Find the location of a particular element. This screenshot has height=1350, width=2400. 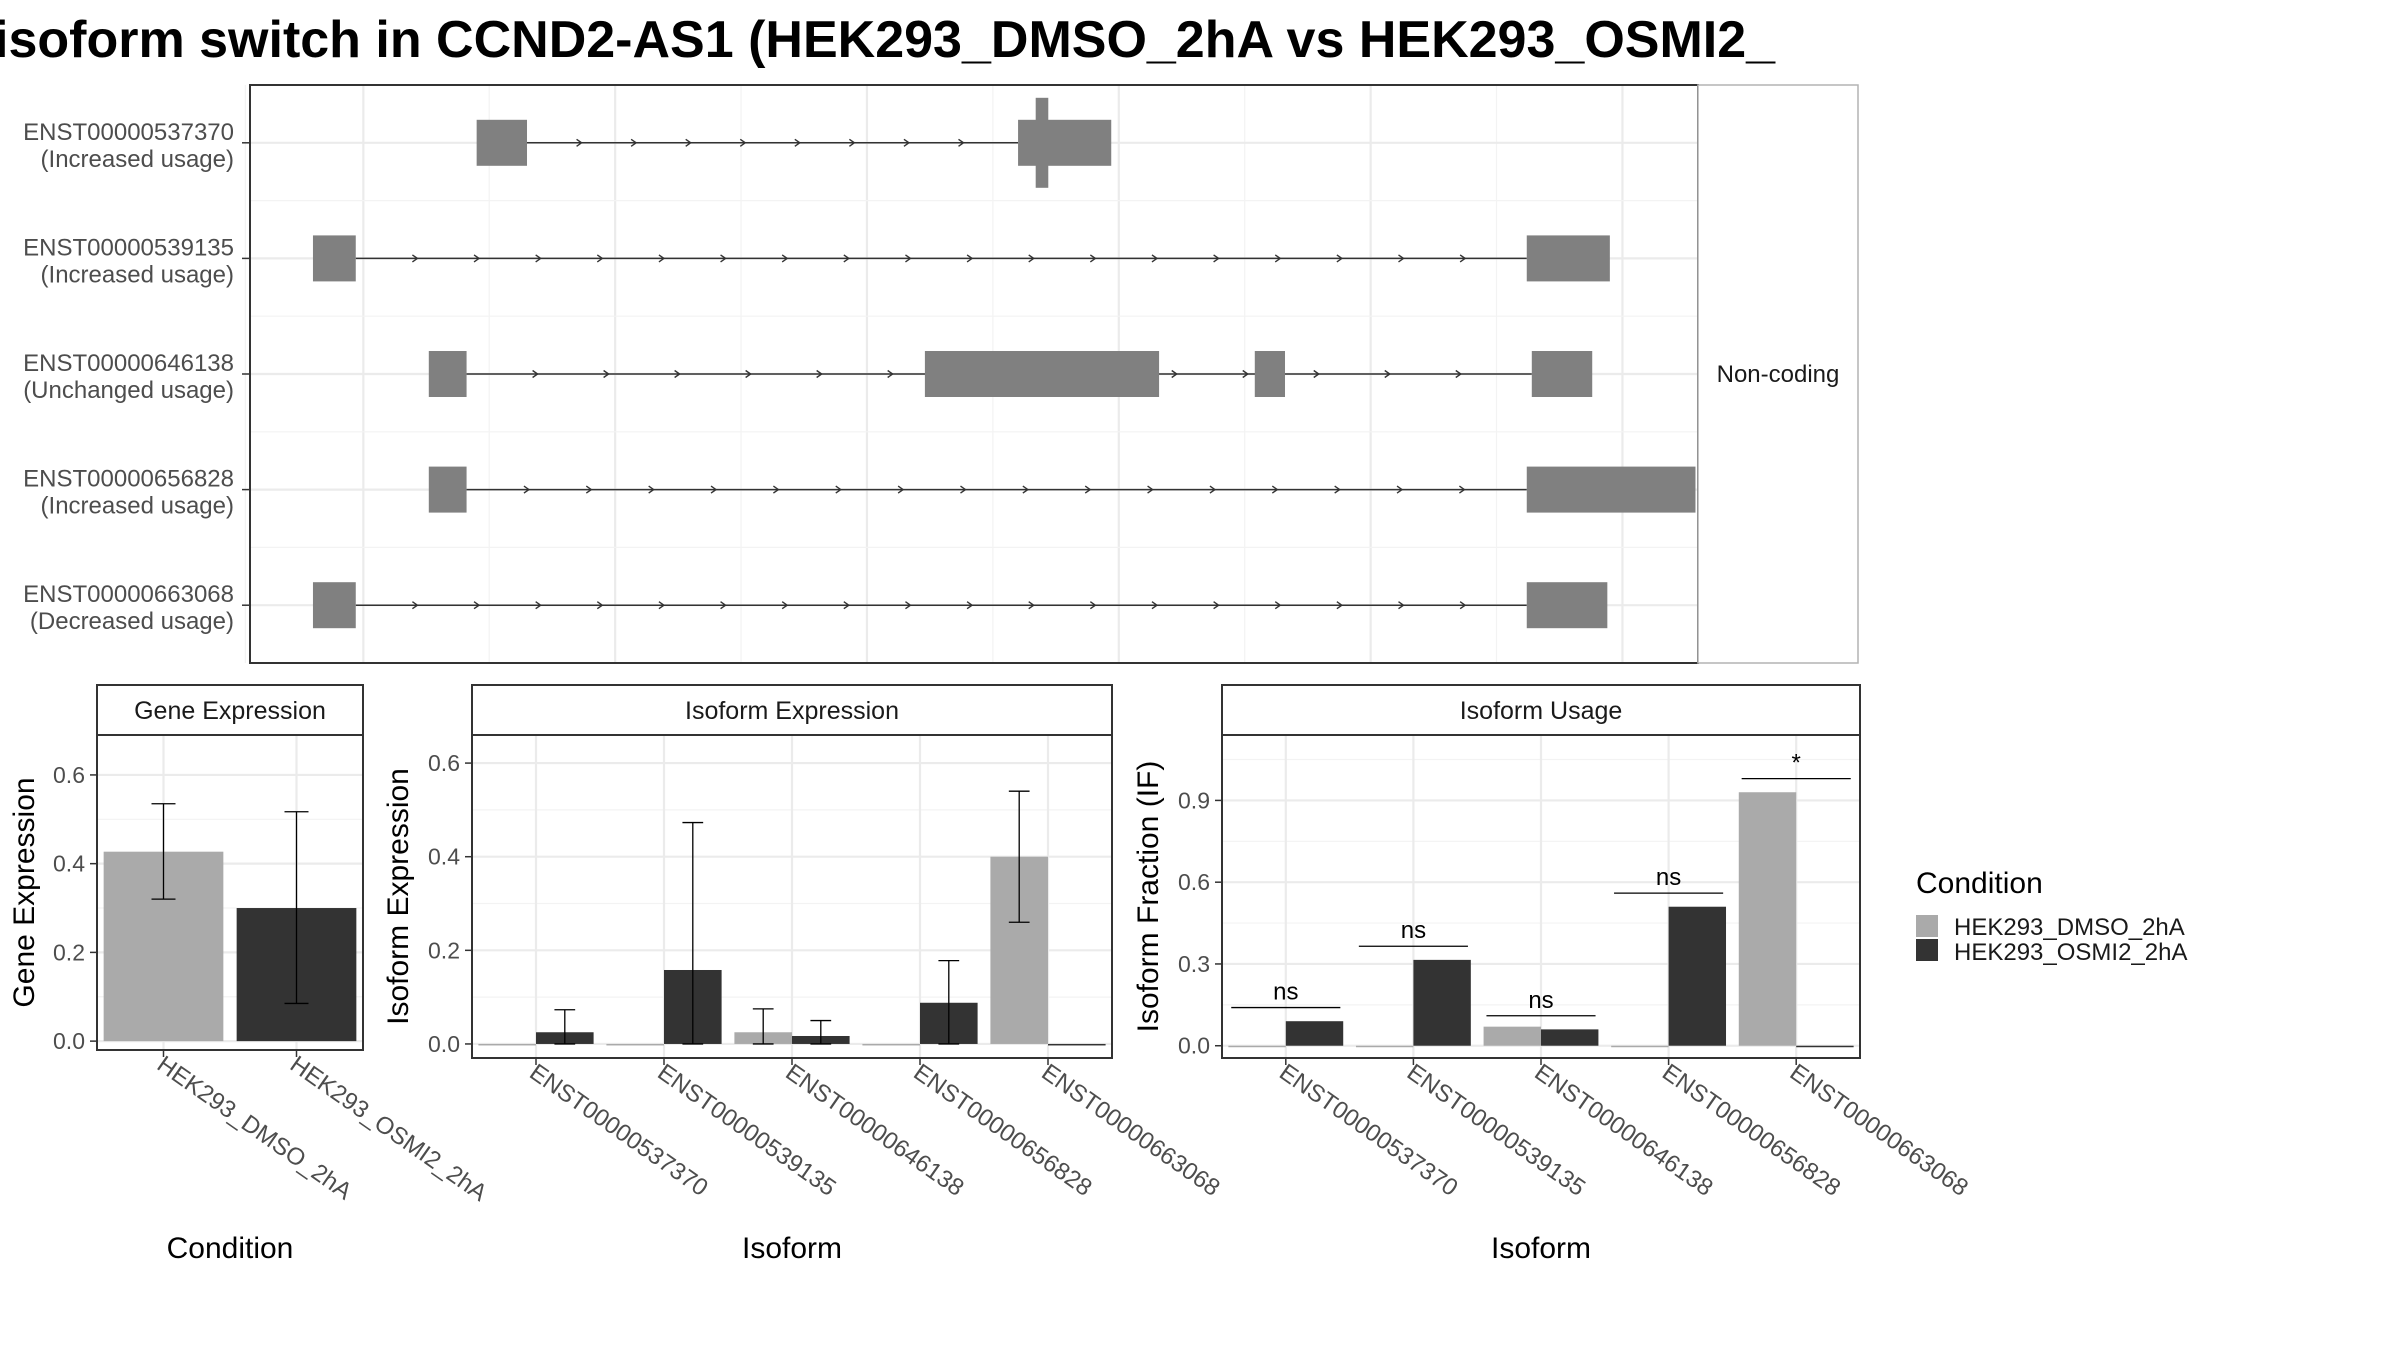

transcript-row: ENST00000539135(Increased usage) is located at coordinates (860, 275).